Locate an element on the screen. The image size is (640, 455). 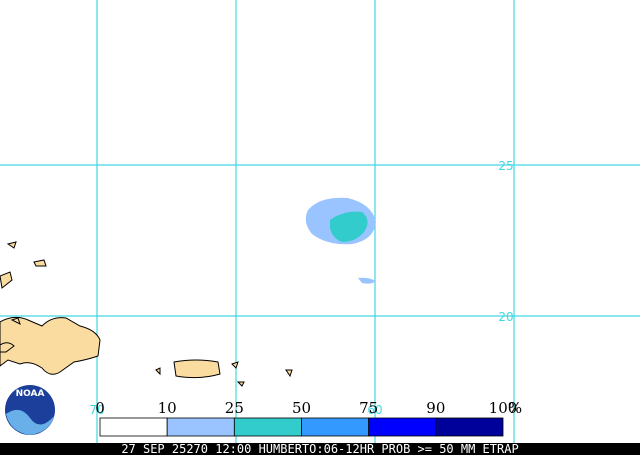
legend-label: 10 is located at coordinates (167, 408).